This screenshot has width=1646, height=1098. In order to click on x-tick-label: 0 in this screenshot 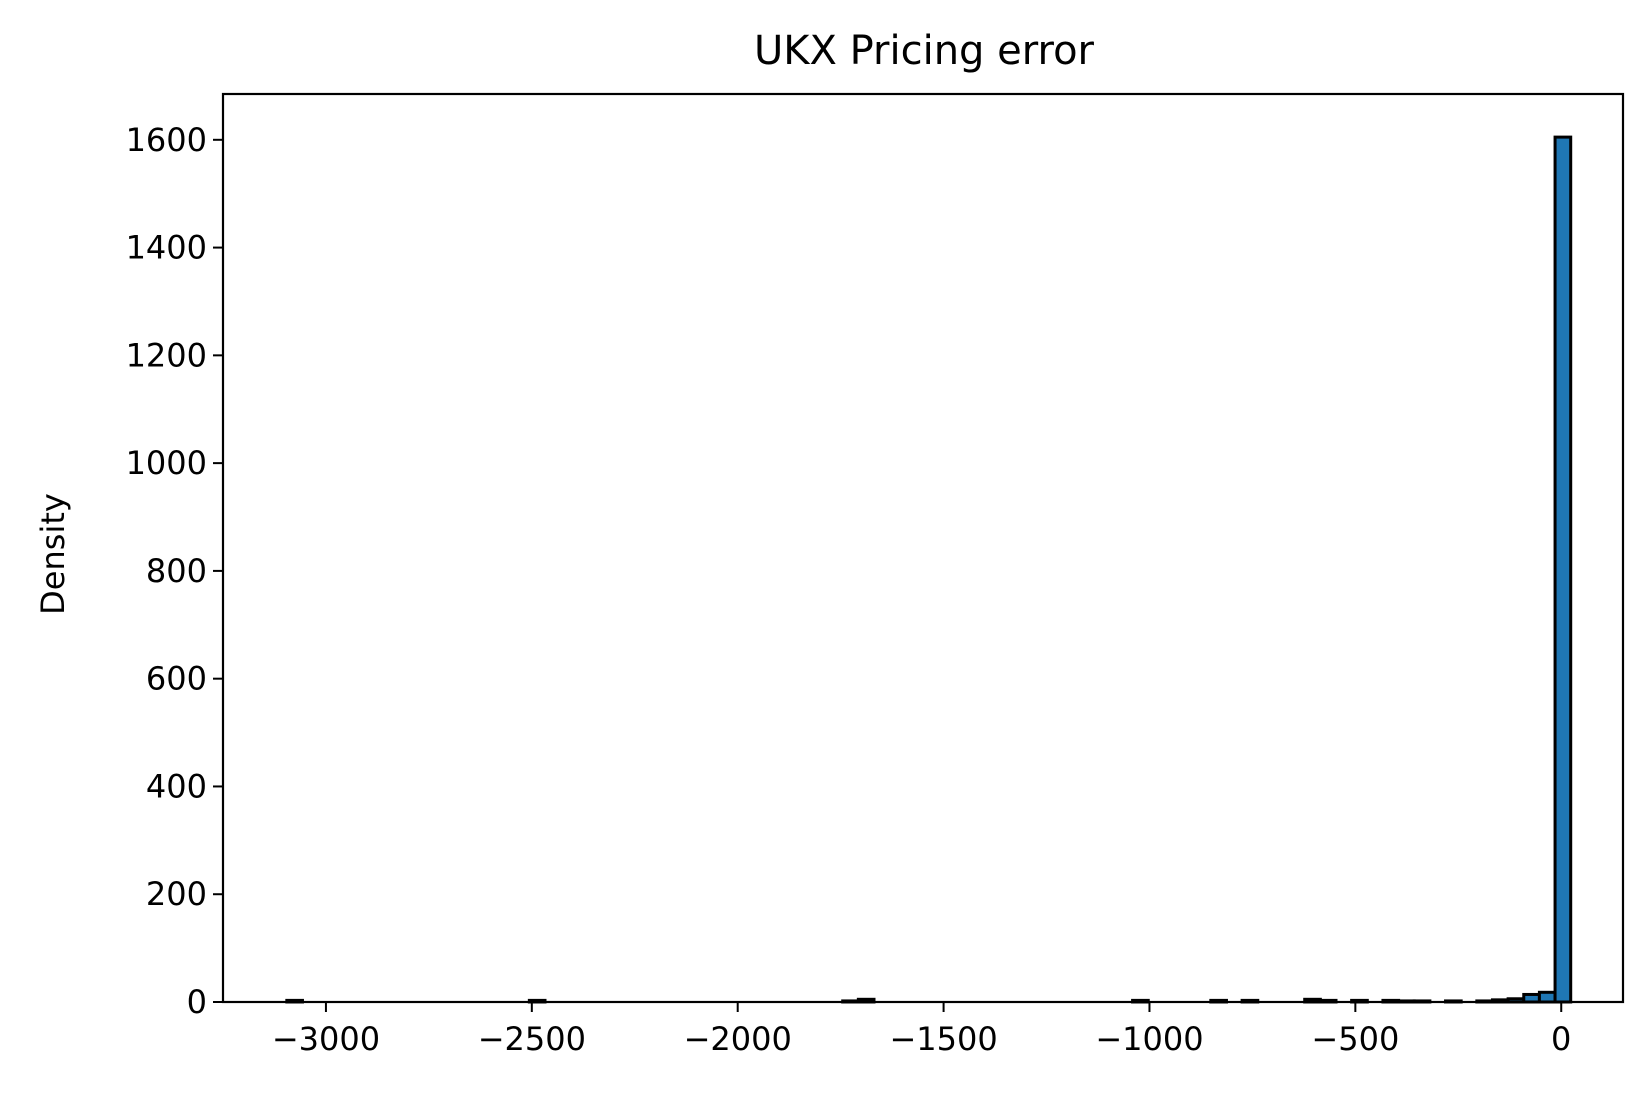, I will do `click(1561, 1039)`.